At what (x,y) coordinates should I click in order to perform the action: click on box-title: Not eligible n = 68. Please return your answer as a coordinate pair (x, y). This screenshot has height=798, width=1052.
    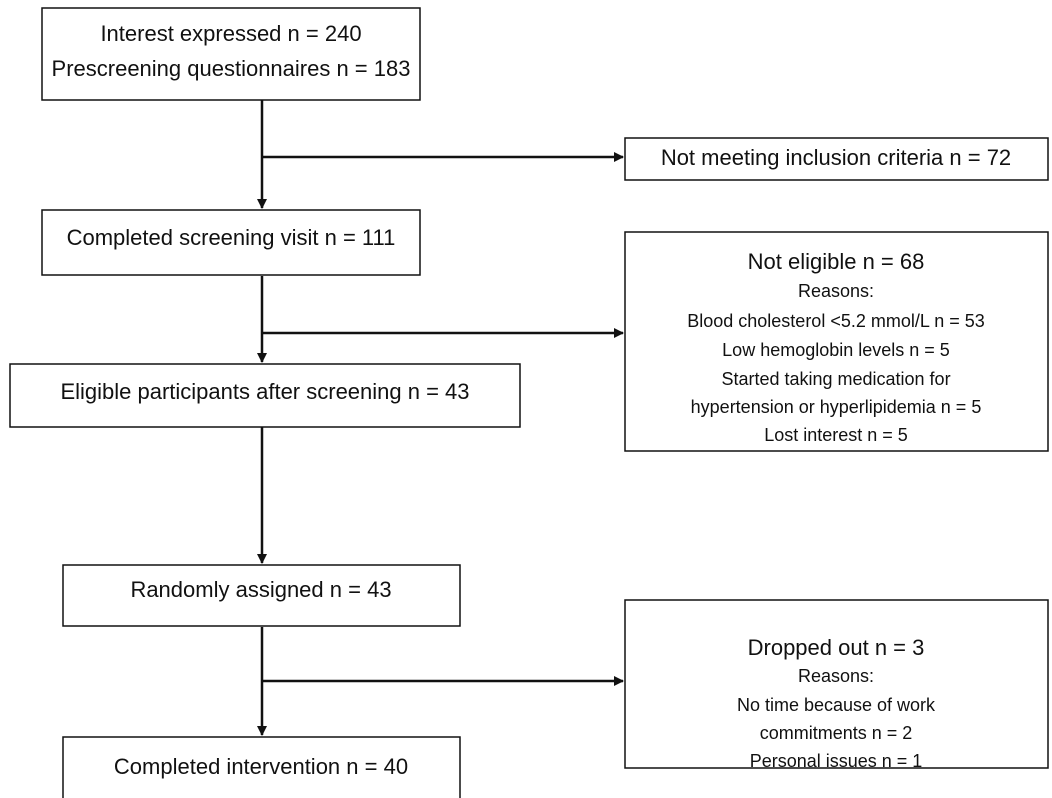
    Looking at the image, I should click on (836, 261).